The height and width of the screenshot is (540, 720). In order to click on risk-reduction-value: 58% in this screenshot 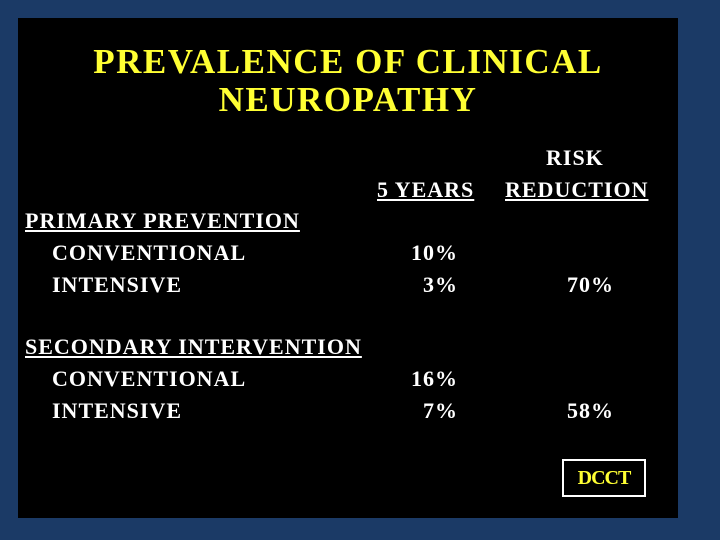, I will do `click(590, 410)`.